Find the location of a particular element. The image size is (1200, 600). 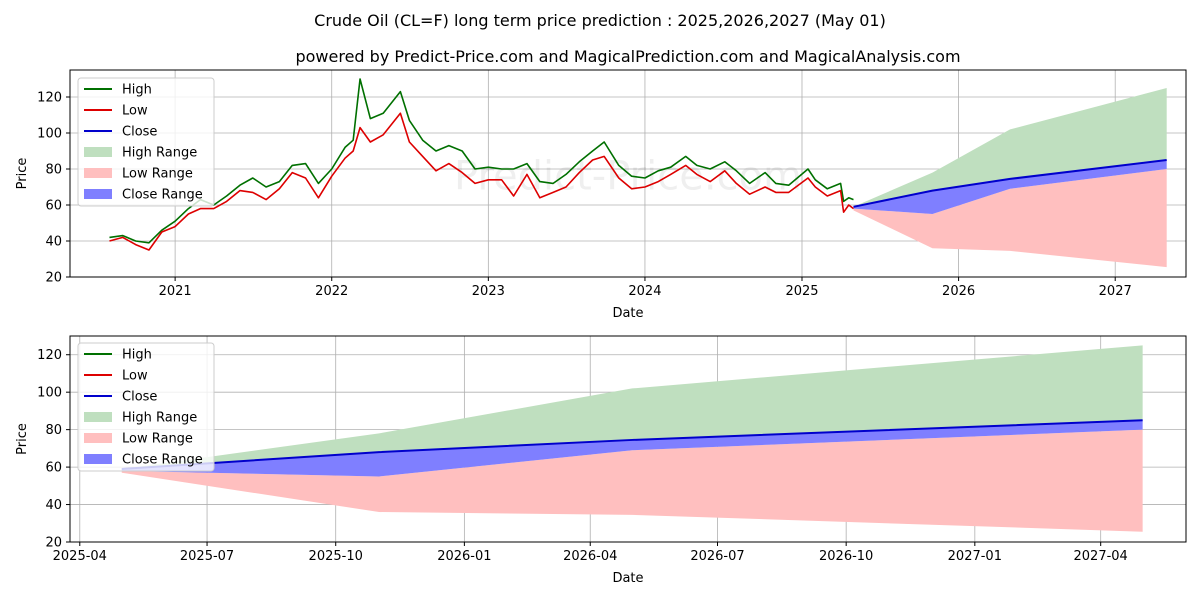

x-tick-label: 2026-01 is located at coordinates (464, 556).